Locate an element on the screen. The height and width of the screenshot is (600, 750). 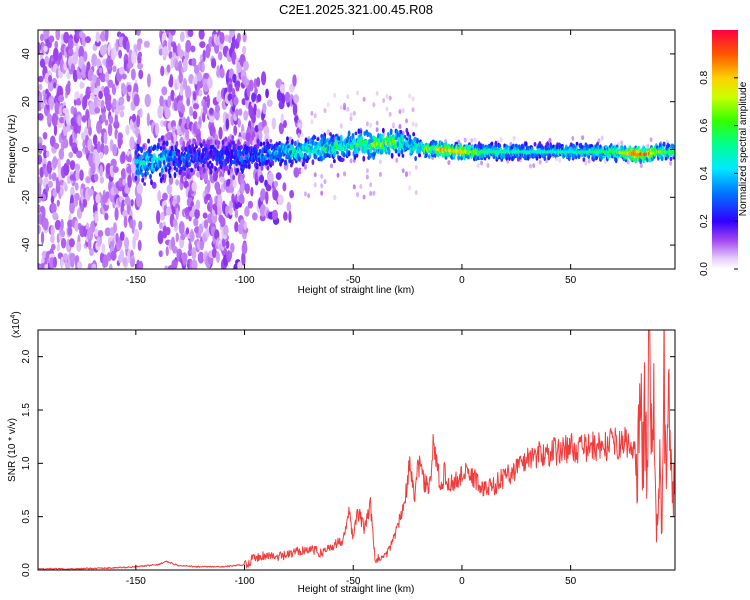
spectrogram-x-axis-label: Height of straight line (km) is located at coordinates (356, 290).